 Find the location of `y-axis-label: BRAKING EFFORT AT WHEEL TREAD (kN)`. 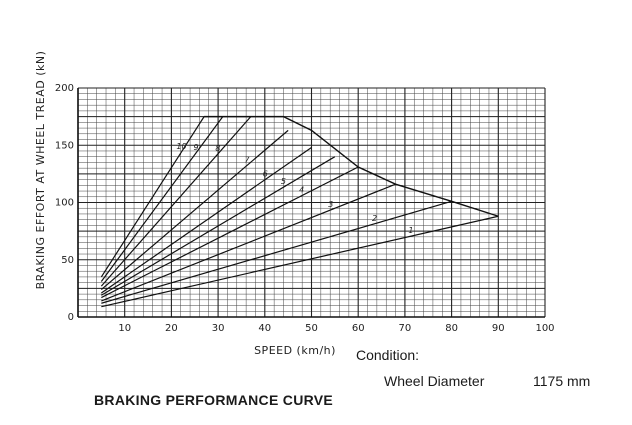

y-axis-label: BRAKING EFFORT AT WHEEL TREAD (kN) is located at coordinates (40, 170).